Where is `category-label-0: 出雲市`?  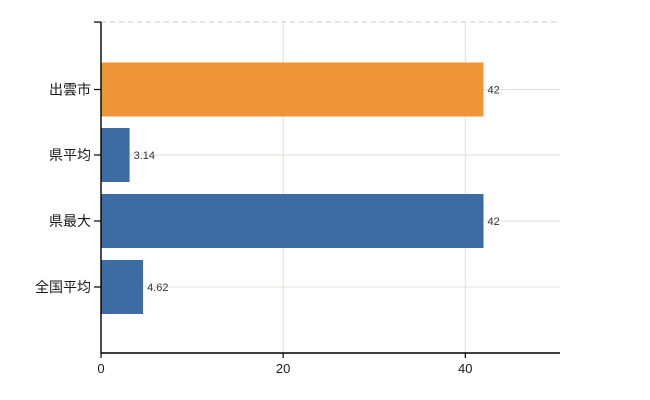 category-label-0: 出雲市 is located at coordinates (70, 90).